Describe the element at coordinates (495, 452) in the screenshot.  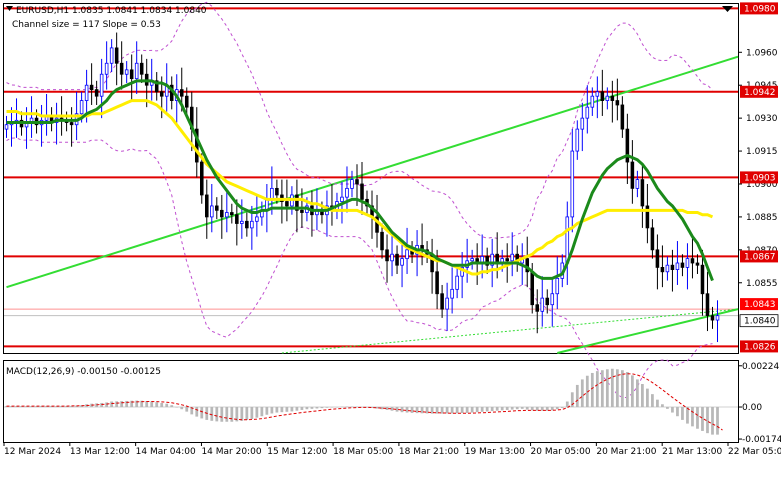
I see `x-tick-label: 19 Mar 13:00` at that location.